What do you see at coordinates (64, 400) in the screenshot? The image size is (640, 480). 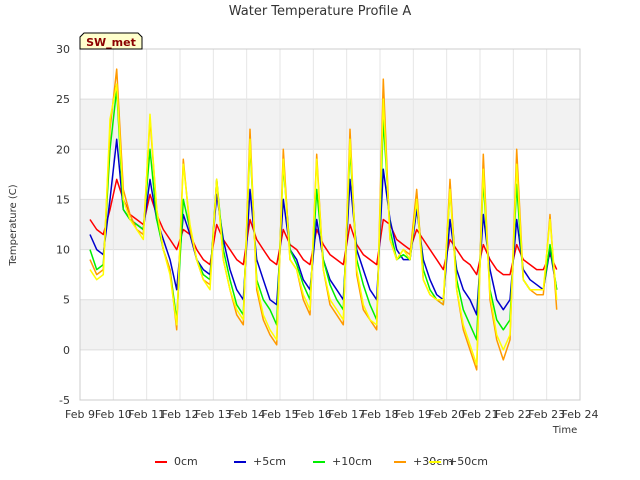 I see `y-tick-label: -5` at bounding box center [64, 400].